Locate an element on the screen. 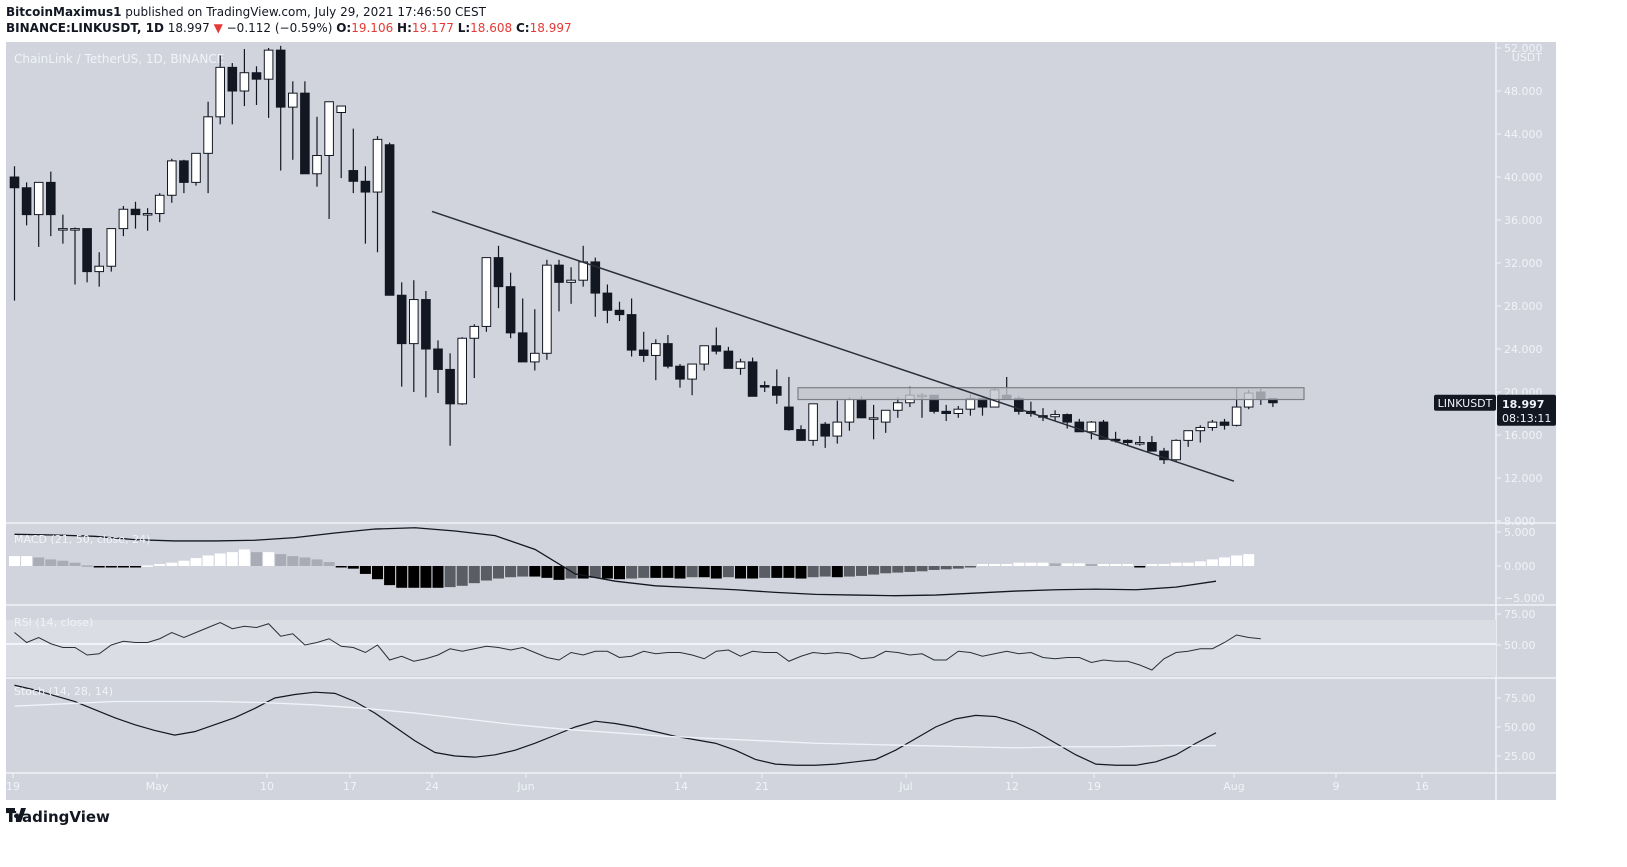 Image resolution: width=1627 pixels, height=867 pixels. last-price: 18.997 is located at coordinates (188, 28).